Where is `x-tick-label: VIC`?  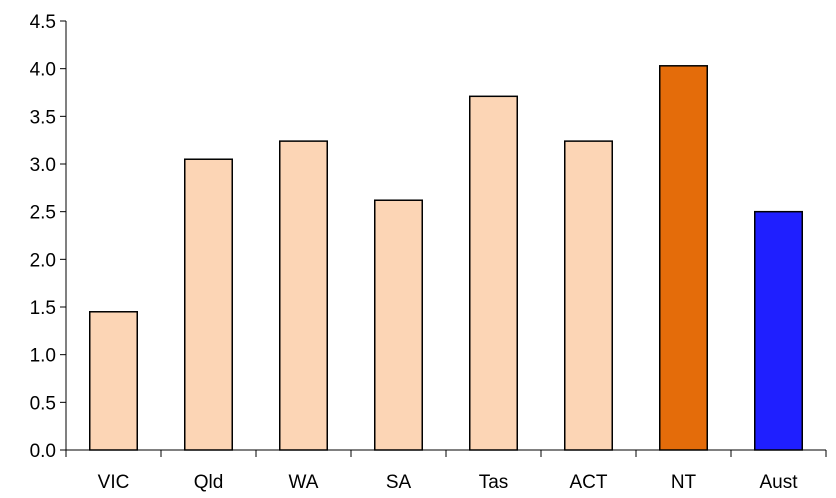 x-tick-label: VIC is located at coordinates (114, 482).